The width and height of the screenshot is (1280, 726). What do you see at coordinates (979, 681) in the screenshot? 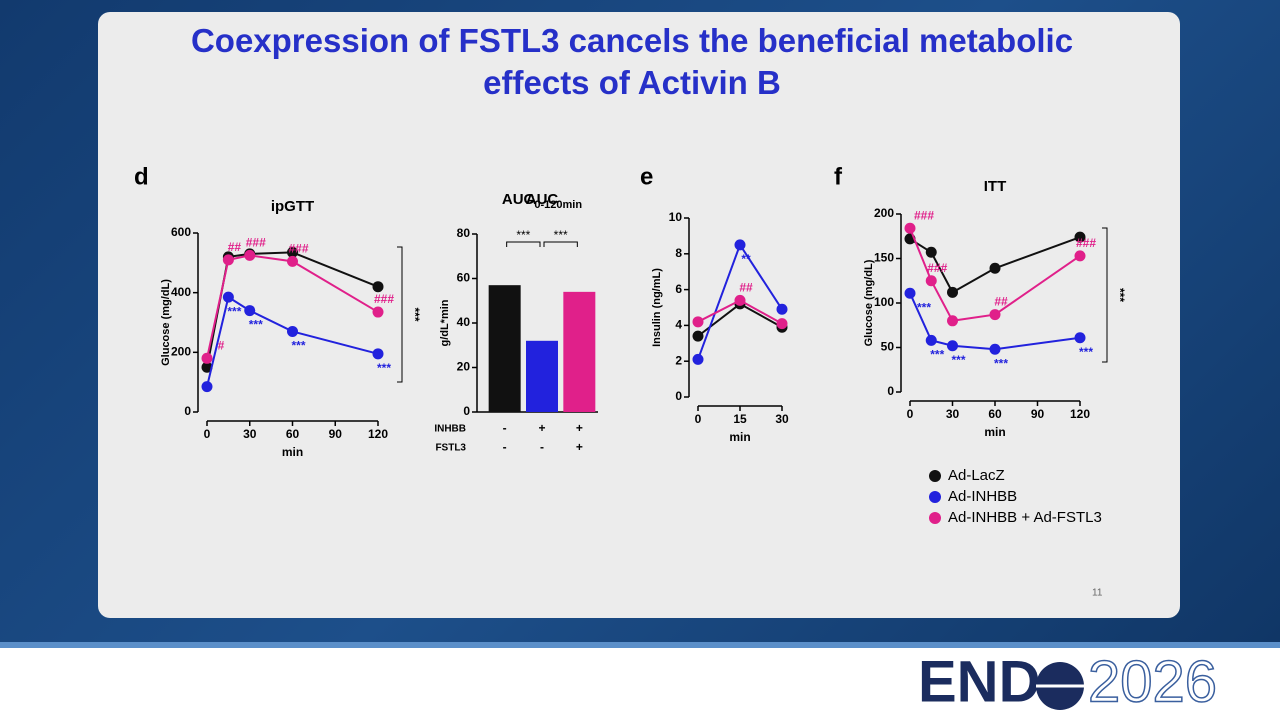
I see `logo-end: END` at bounding box center [979, 681].